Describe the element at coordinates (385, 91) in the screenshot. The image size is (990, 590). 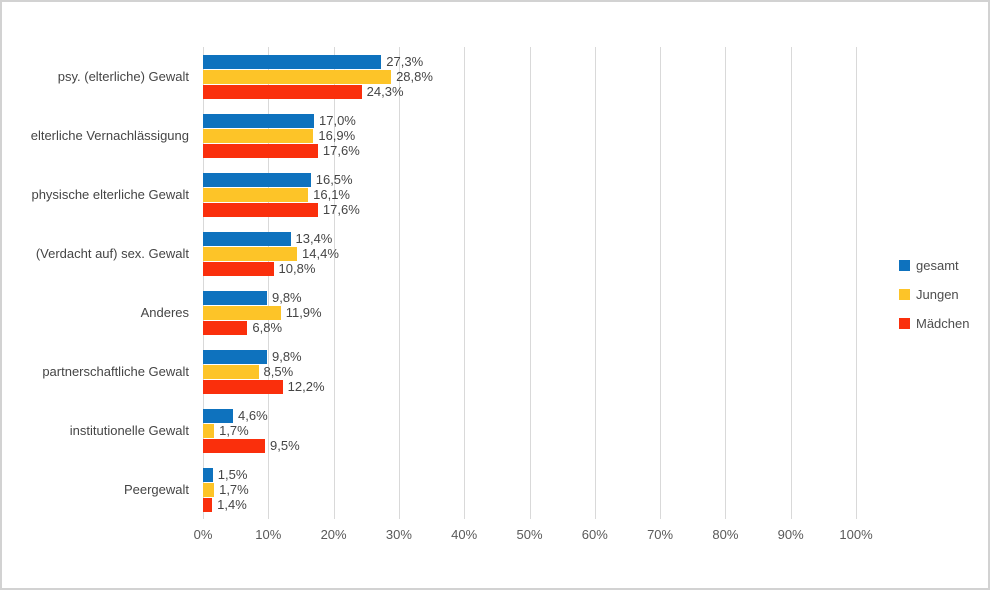
I see `bar-data-label: 24,3%` at that location.